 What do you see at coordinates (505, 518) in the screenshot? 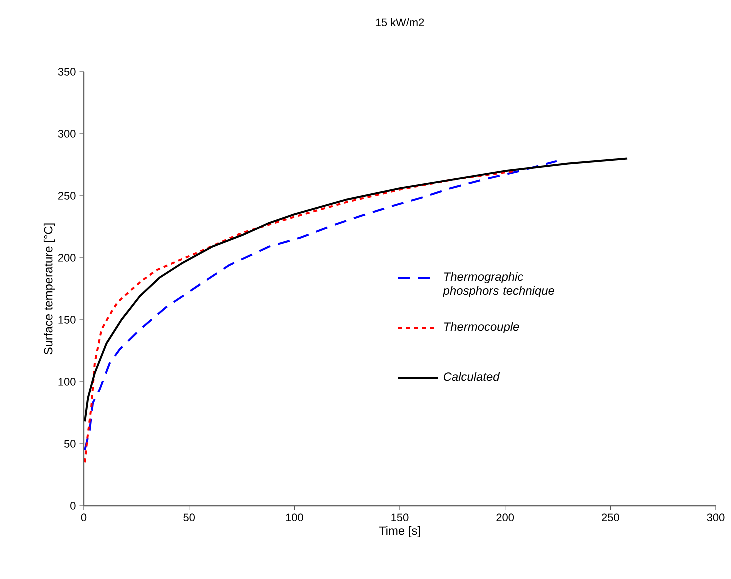
I see `x-tick-label: 200` at bounding box center [505, 518].